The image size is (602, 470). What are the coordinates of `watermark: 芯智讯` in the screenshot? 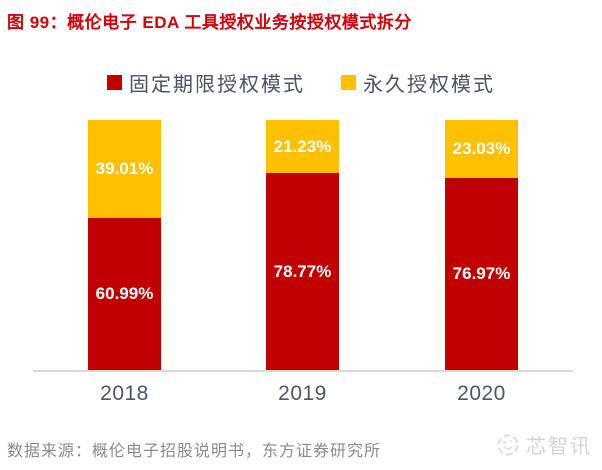 It's located at (544, 444).